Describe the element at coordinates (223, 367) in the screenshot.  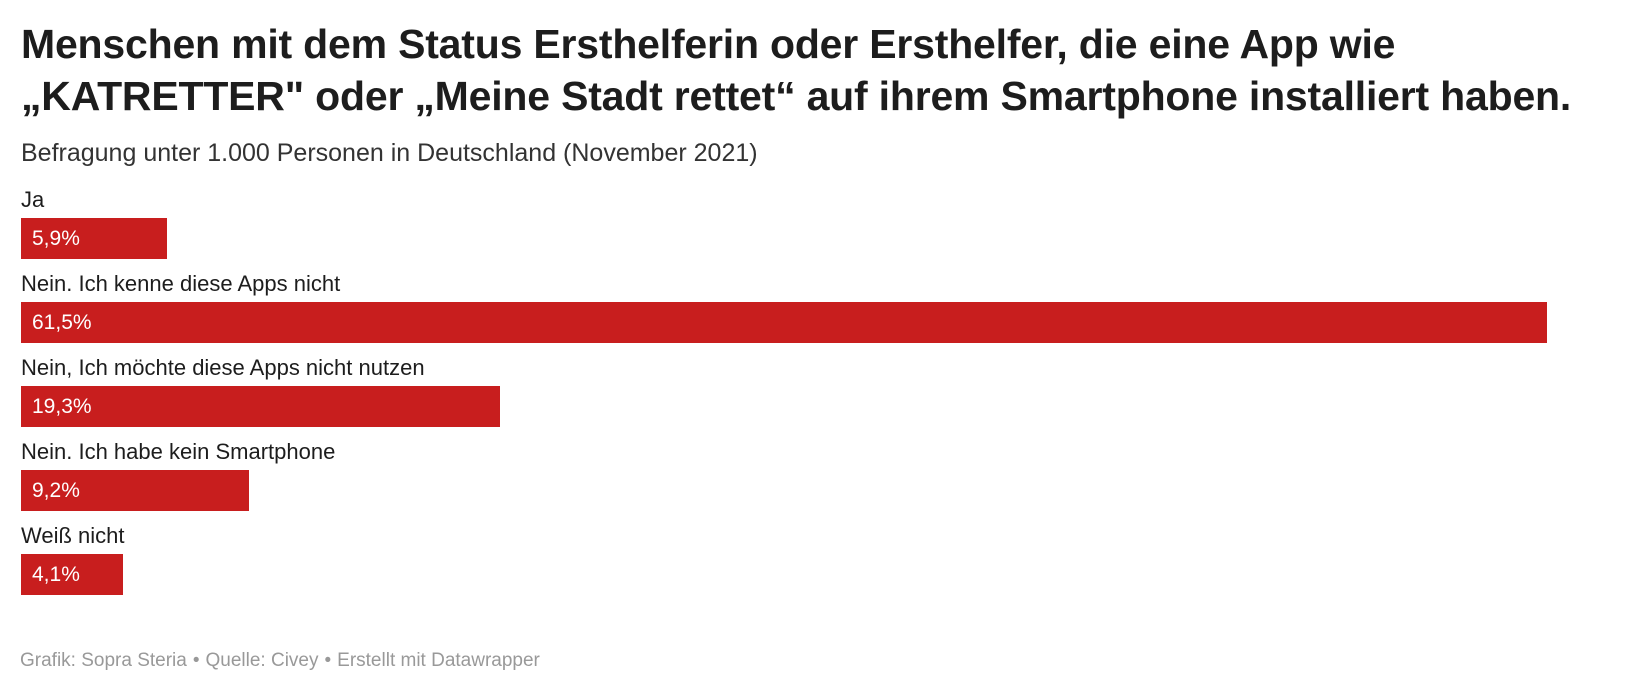
I see `category-label: Nein, Ich möchte diese Apps nicht nutzen` at that location.